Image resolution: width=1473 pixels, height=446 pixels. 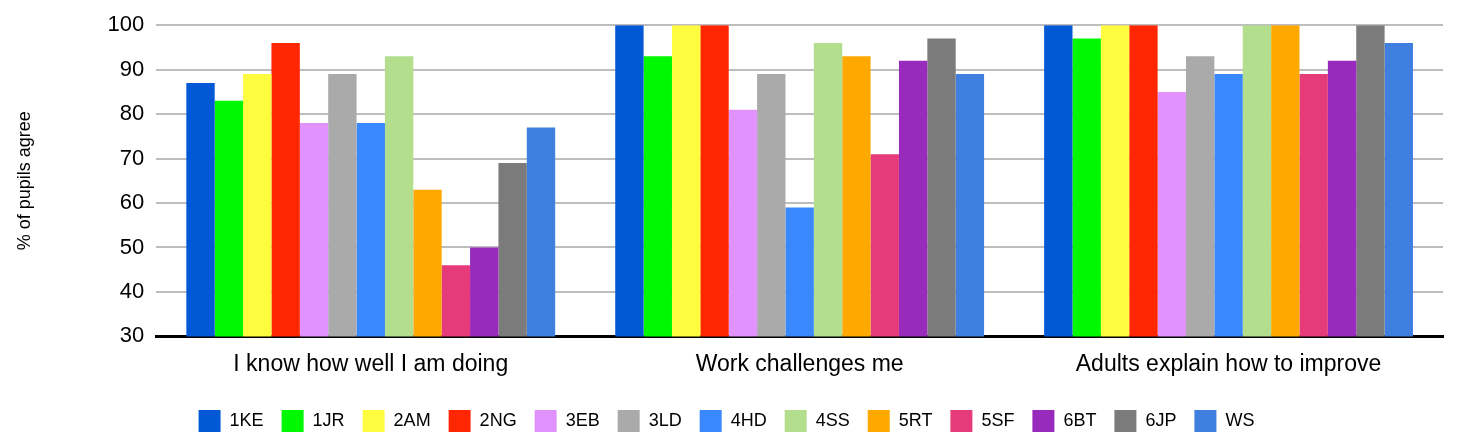 I want to click on x-tick-label: Adults explain how to improve, so click(x=1228, y=362).